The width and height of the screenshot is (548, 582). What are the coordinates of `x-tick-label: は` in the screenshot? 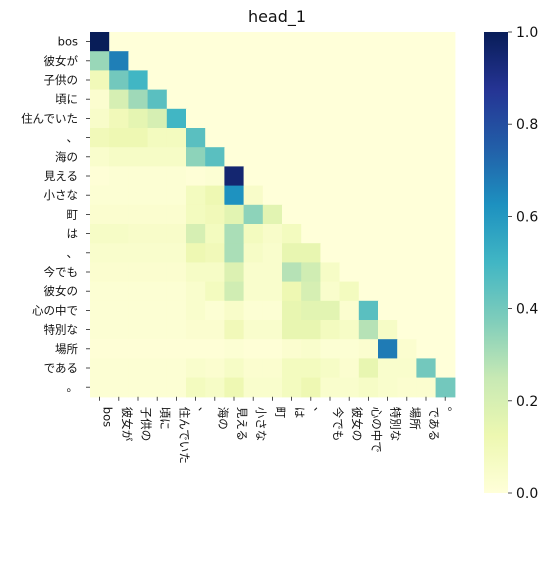 It's located at (300, 413).